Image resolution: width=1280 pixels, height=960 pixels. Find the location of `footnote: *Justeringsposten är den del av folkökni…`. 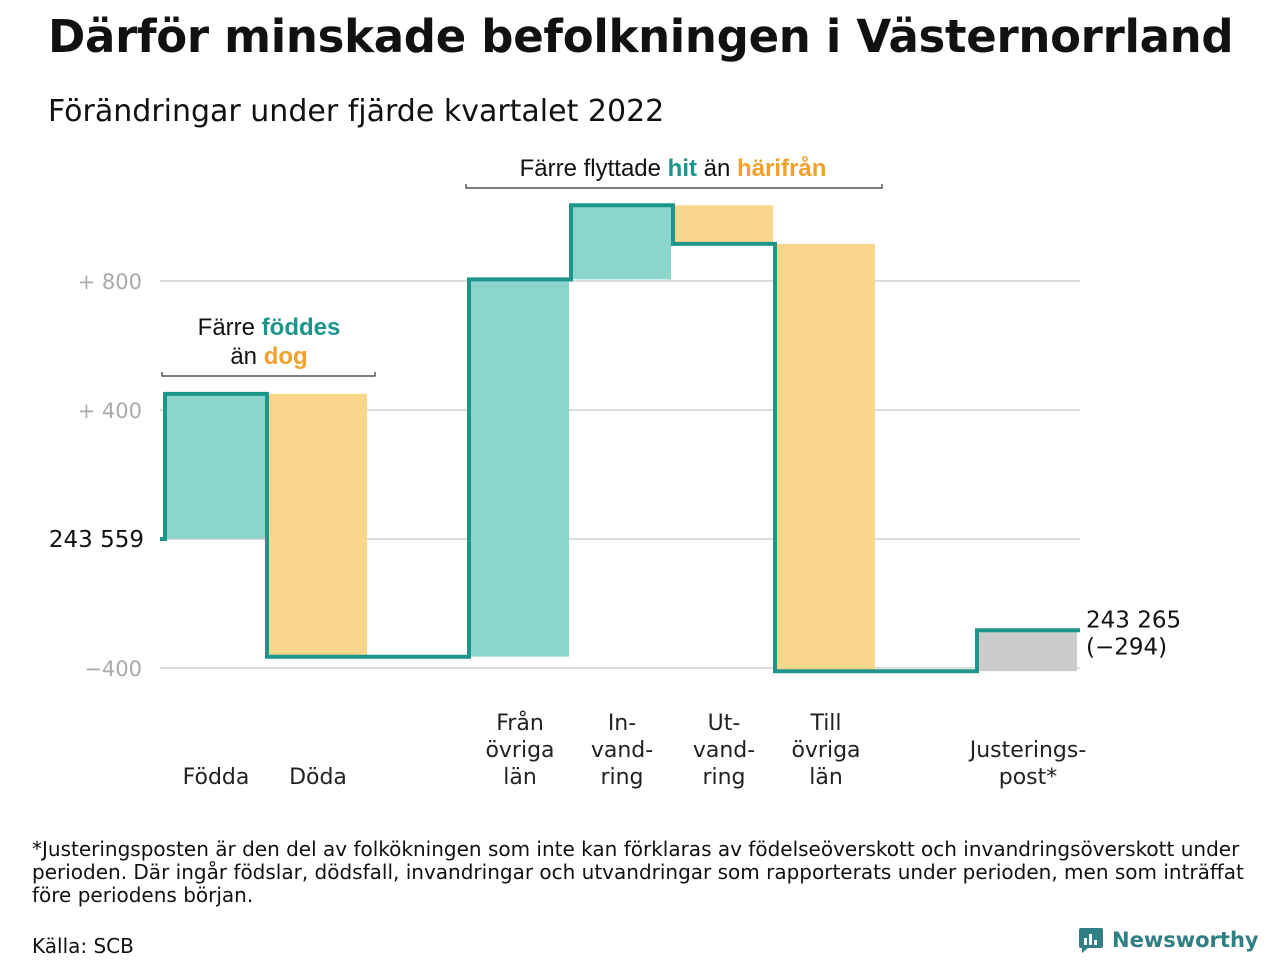

footnote: *Justeringsposten är den del av folkökni… is located at coordinates (638, 872).